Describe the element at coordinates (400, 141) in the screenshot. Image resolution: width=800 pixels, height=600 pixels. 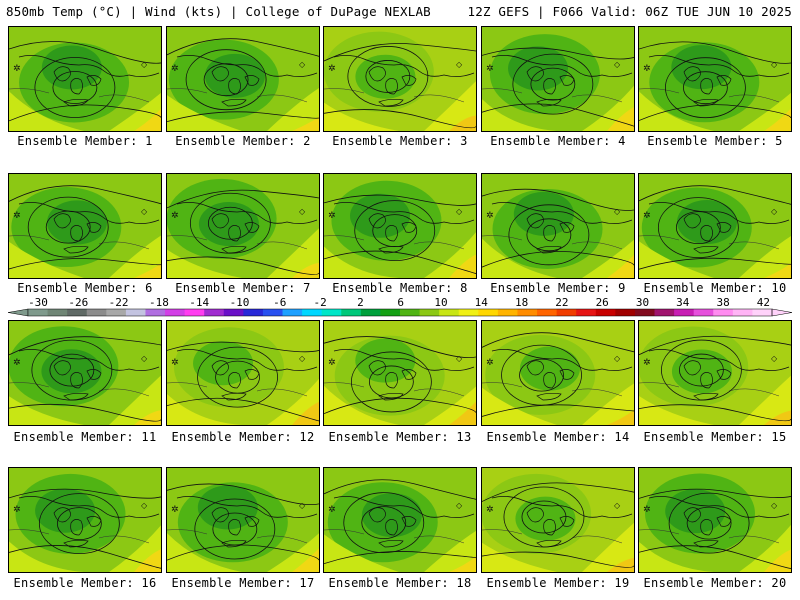
I see `ensemble-member-label: Ensemble Member: 3` at that location.